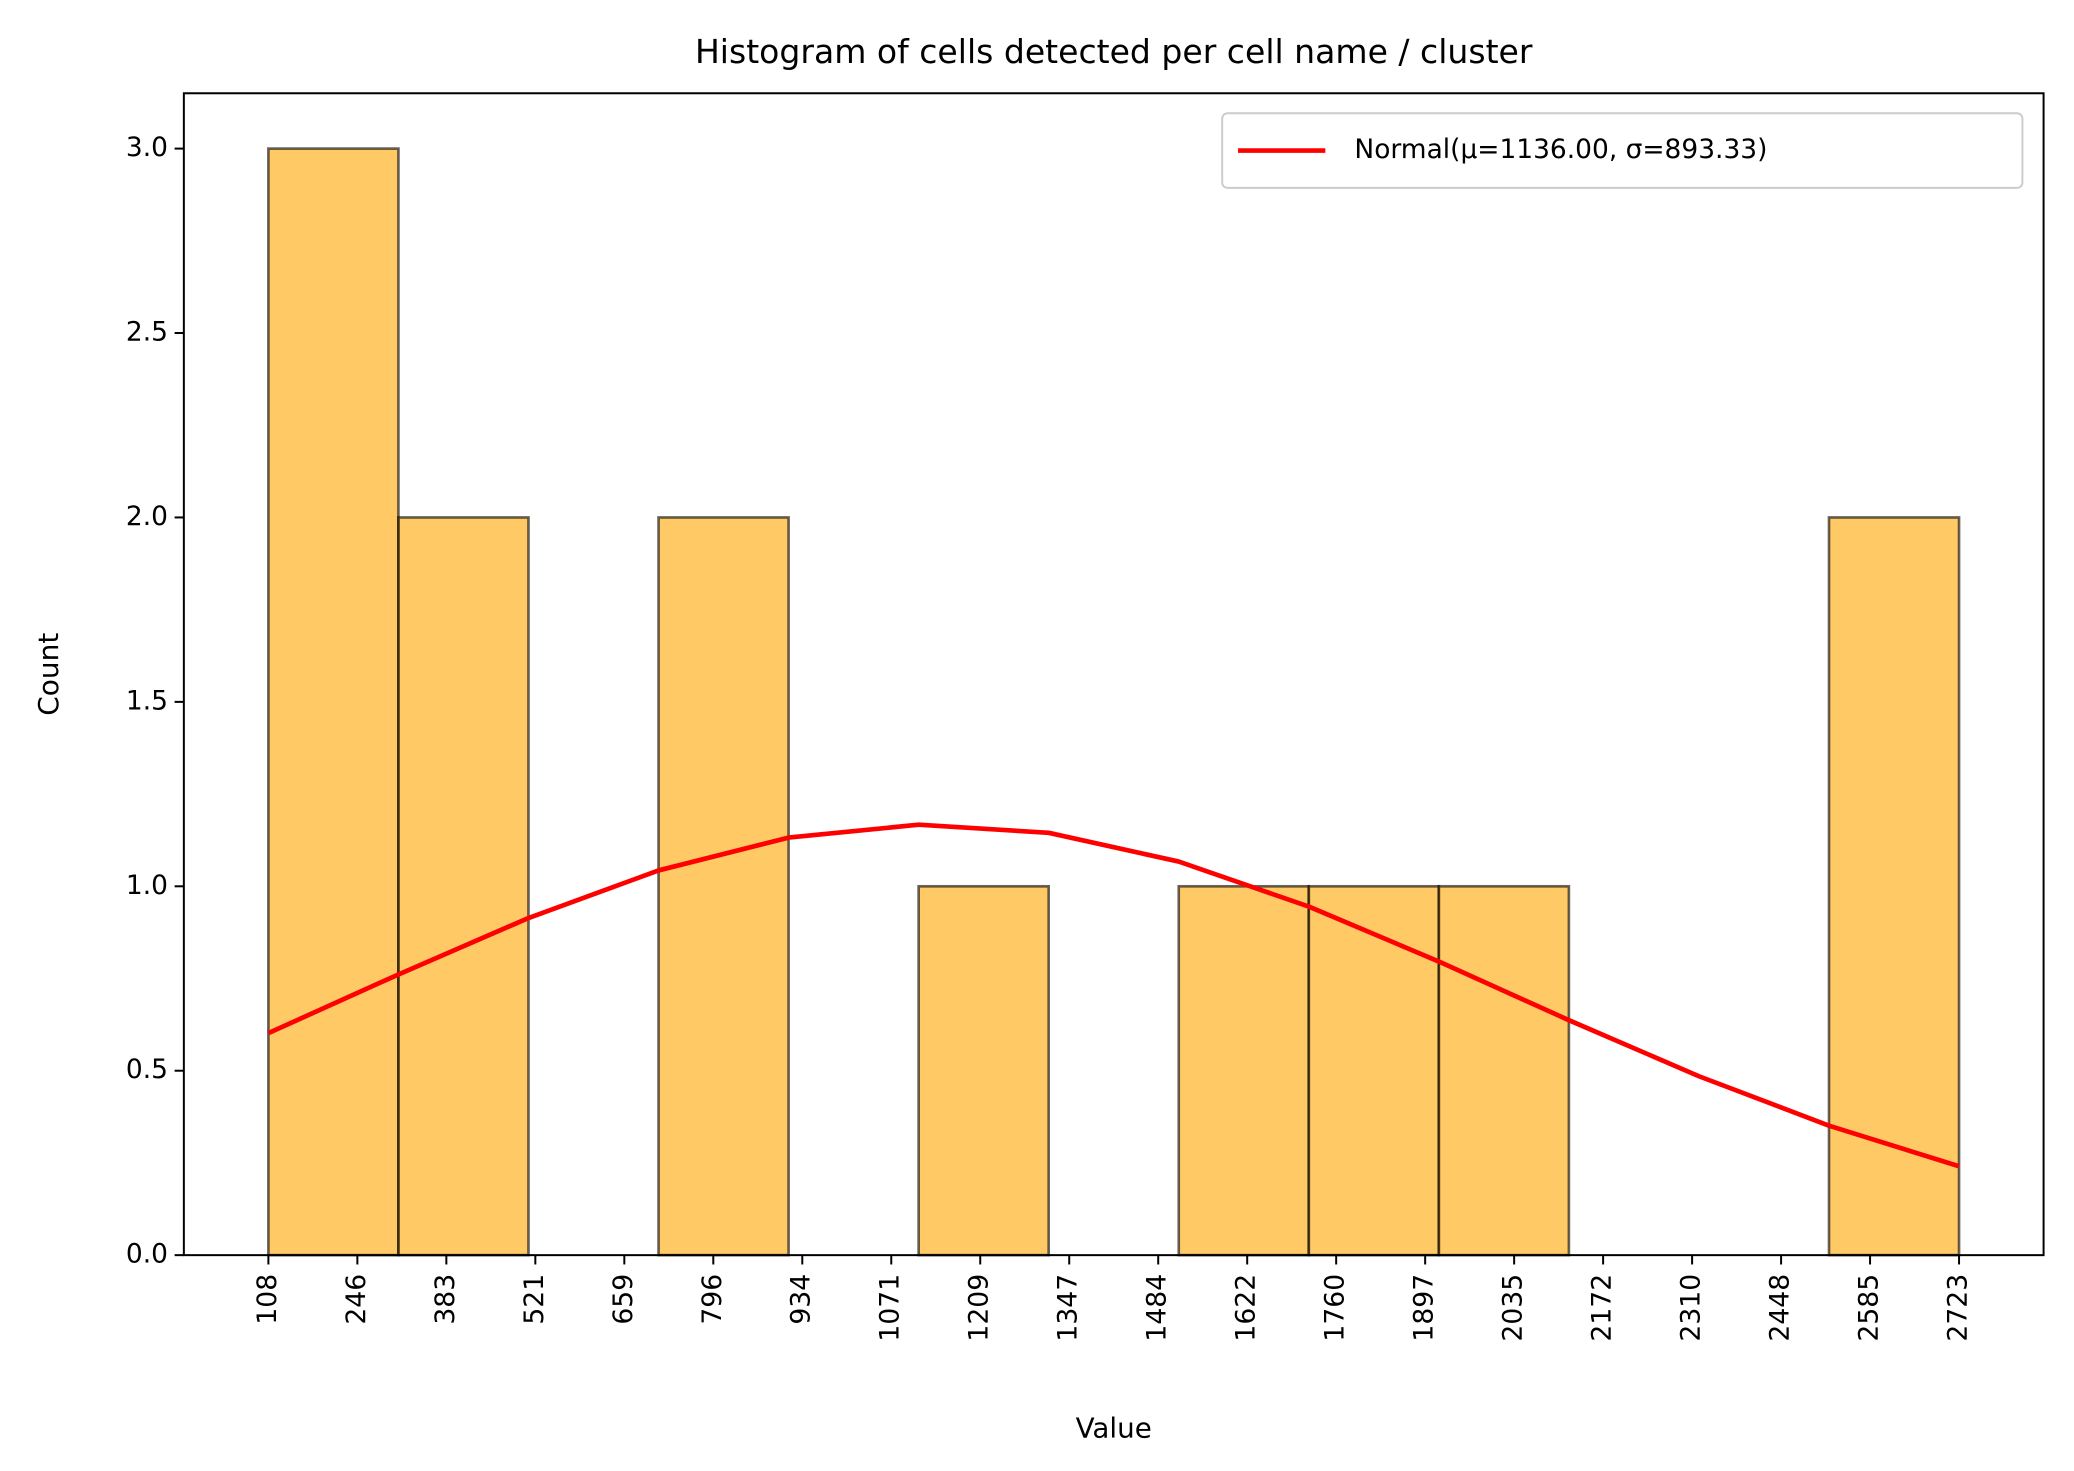  Describe the element at coordinates (1869, 1308) in the screenshot. I see `x-tick-label: 2585` at that location.